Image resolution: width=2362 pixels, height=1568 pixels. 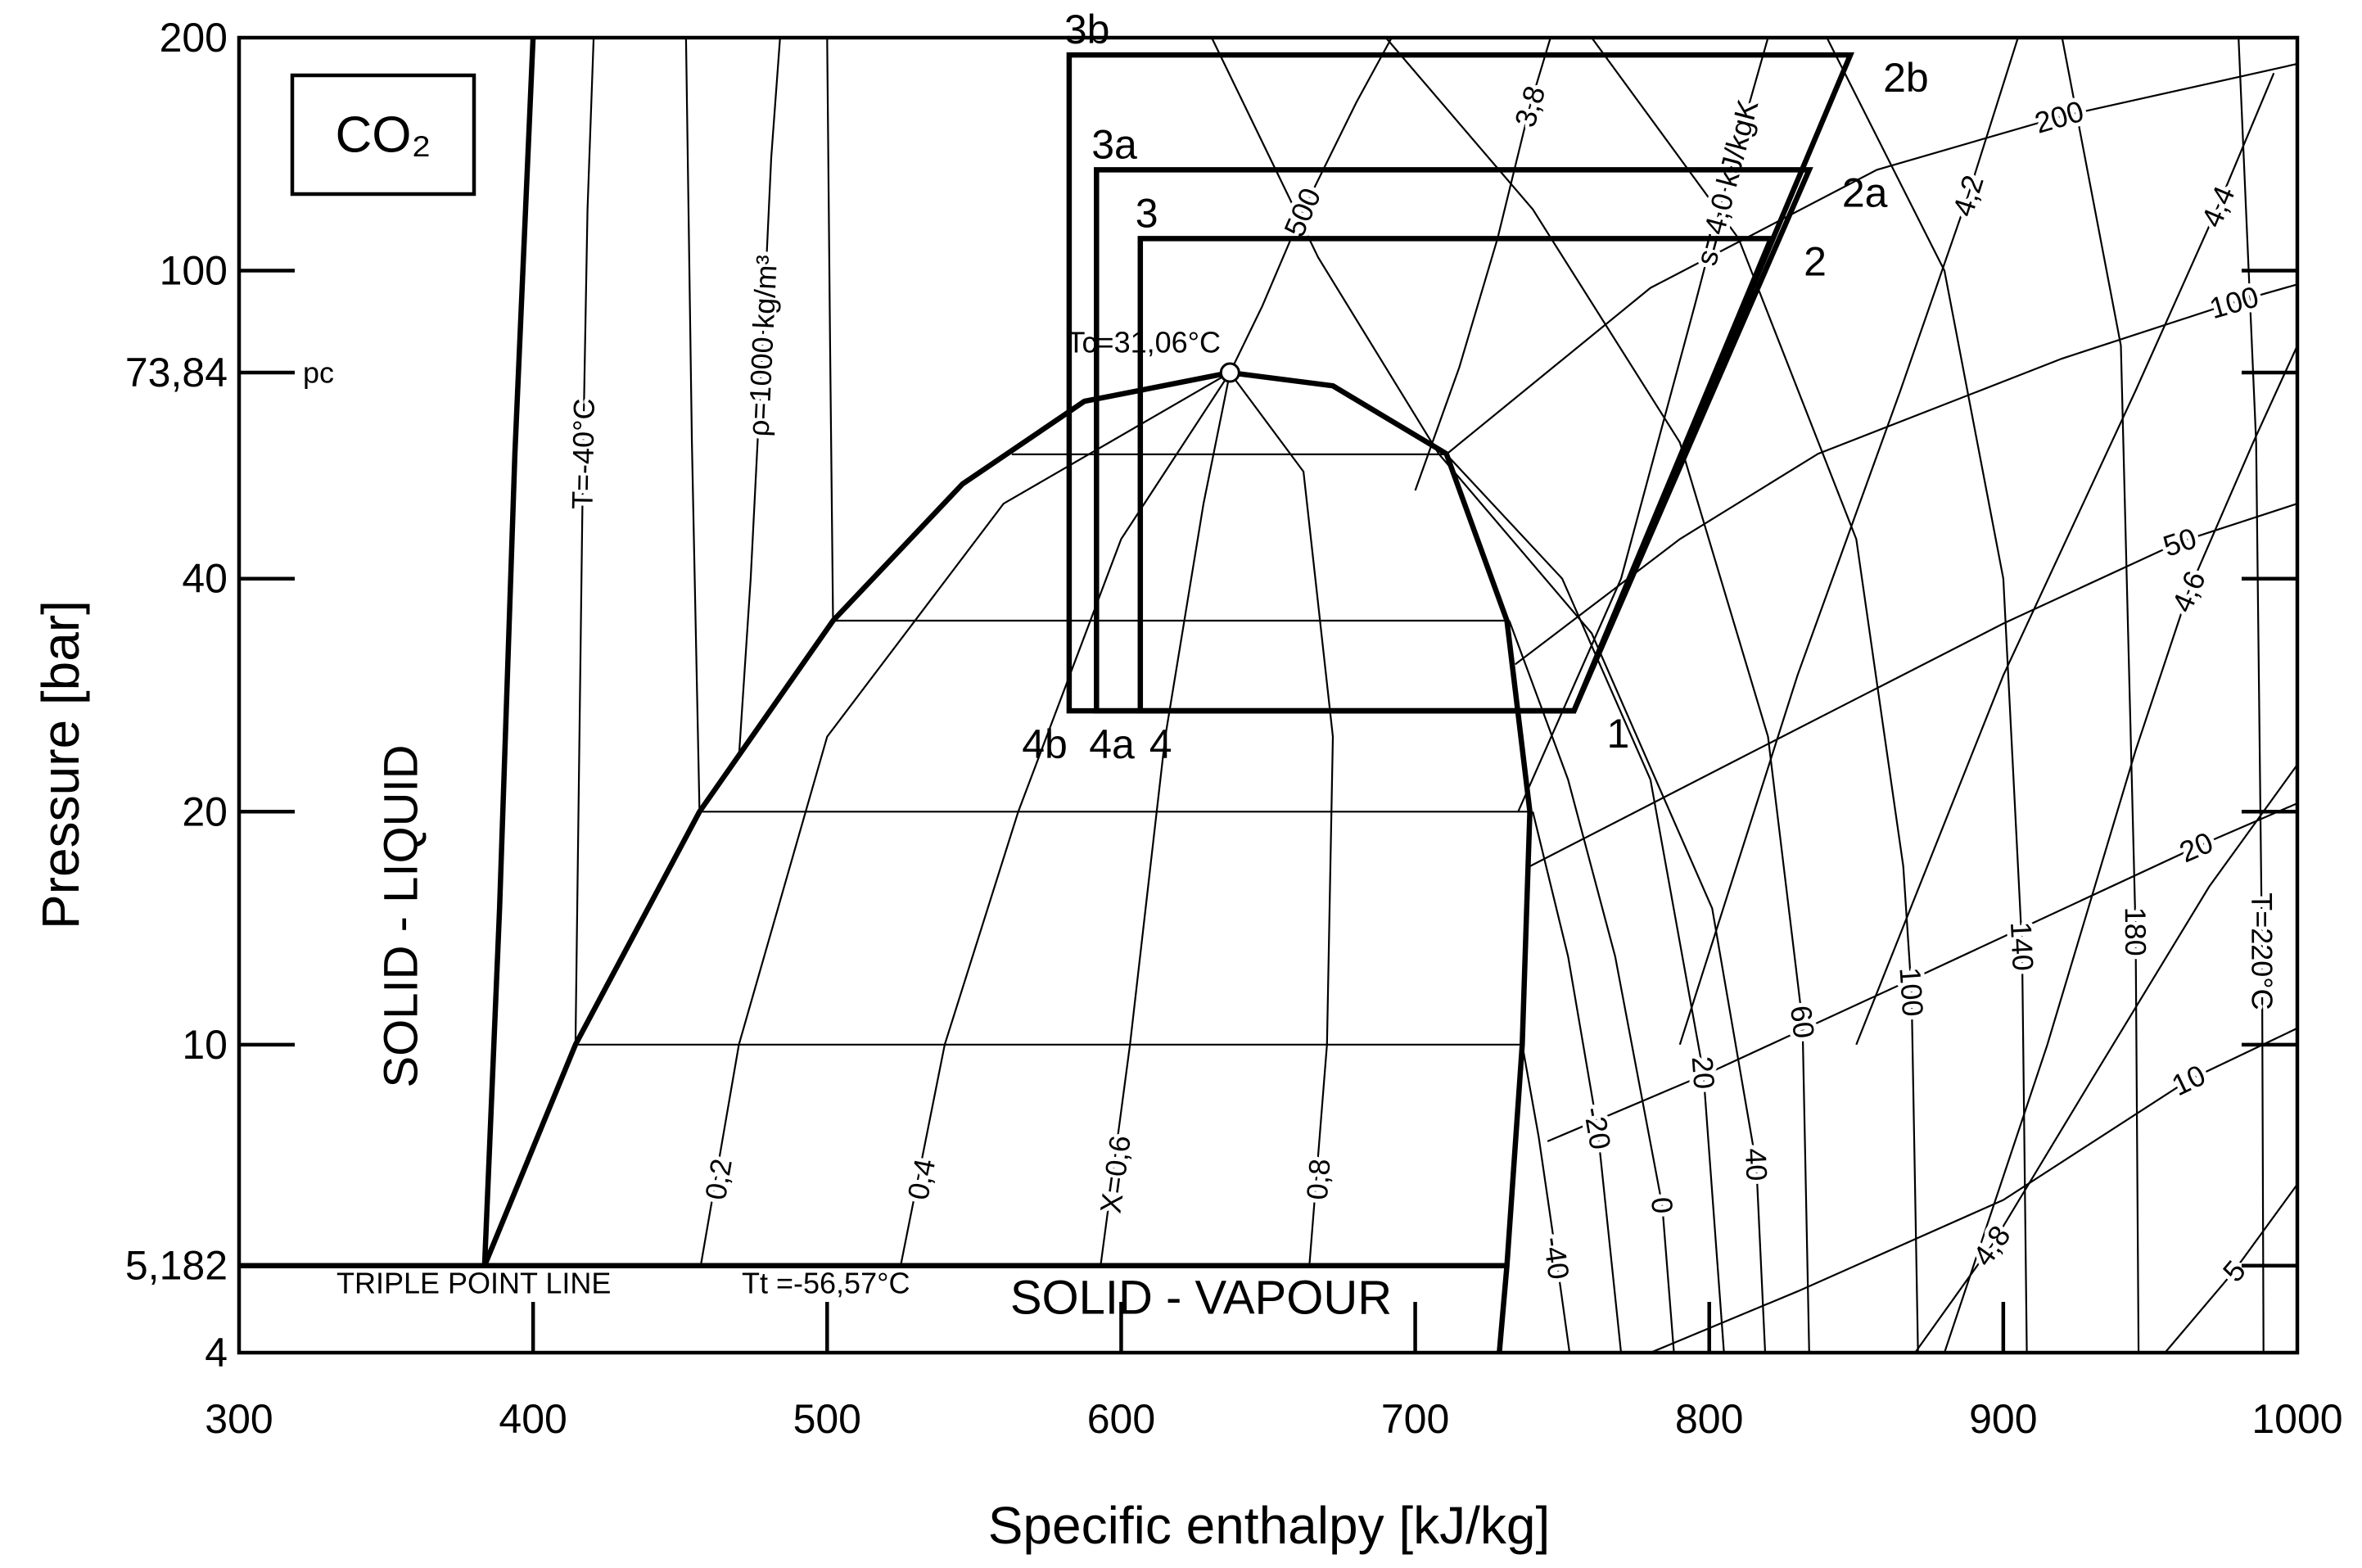 What do you see at coordinates (216, 1353) in the screenshot?
I see `y-tick-label: 4` at bounding box center [216, 1353].